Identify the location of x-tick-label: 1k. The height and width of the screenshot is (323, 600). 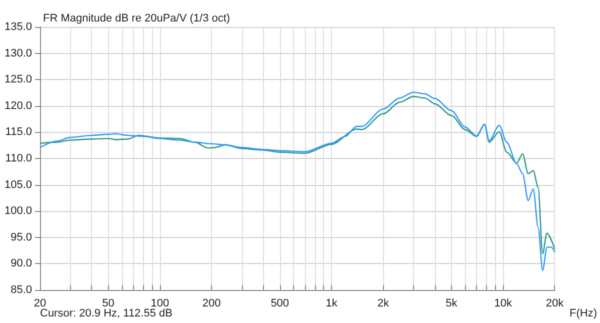
(332, 304).